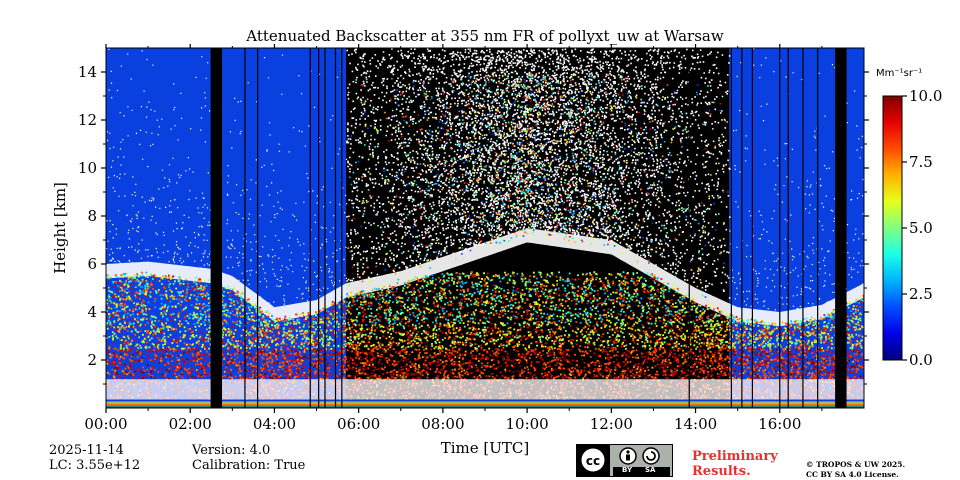 Image resolution: width=960 pixels, height=480 pixels. I want to click on x-tick-label: 14:00, so click(695, 424).